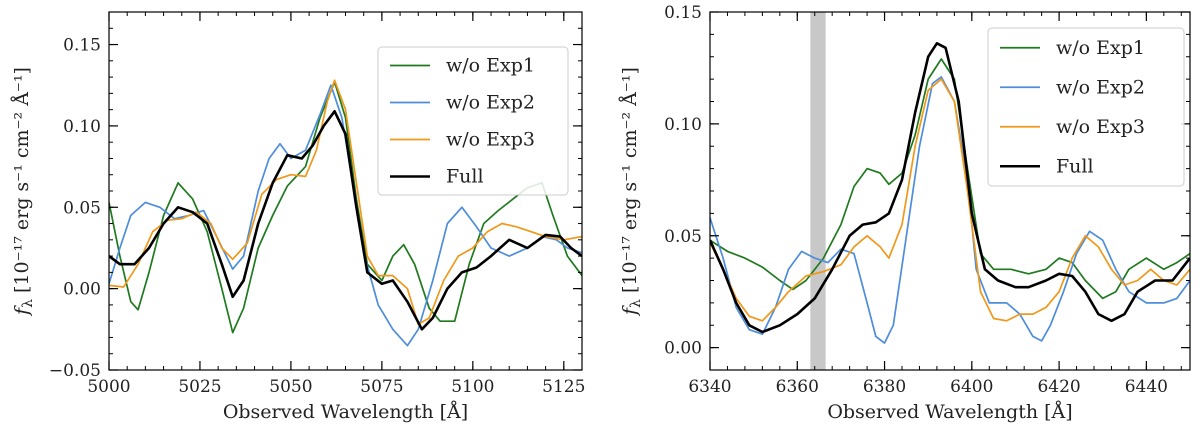 This screenshot has width=1200, height=439. Describe the element at coordinates (290, 387) in the screenshot. I see `x-tick-label: 5050` at that location.